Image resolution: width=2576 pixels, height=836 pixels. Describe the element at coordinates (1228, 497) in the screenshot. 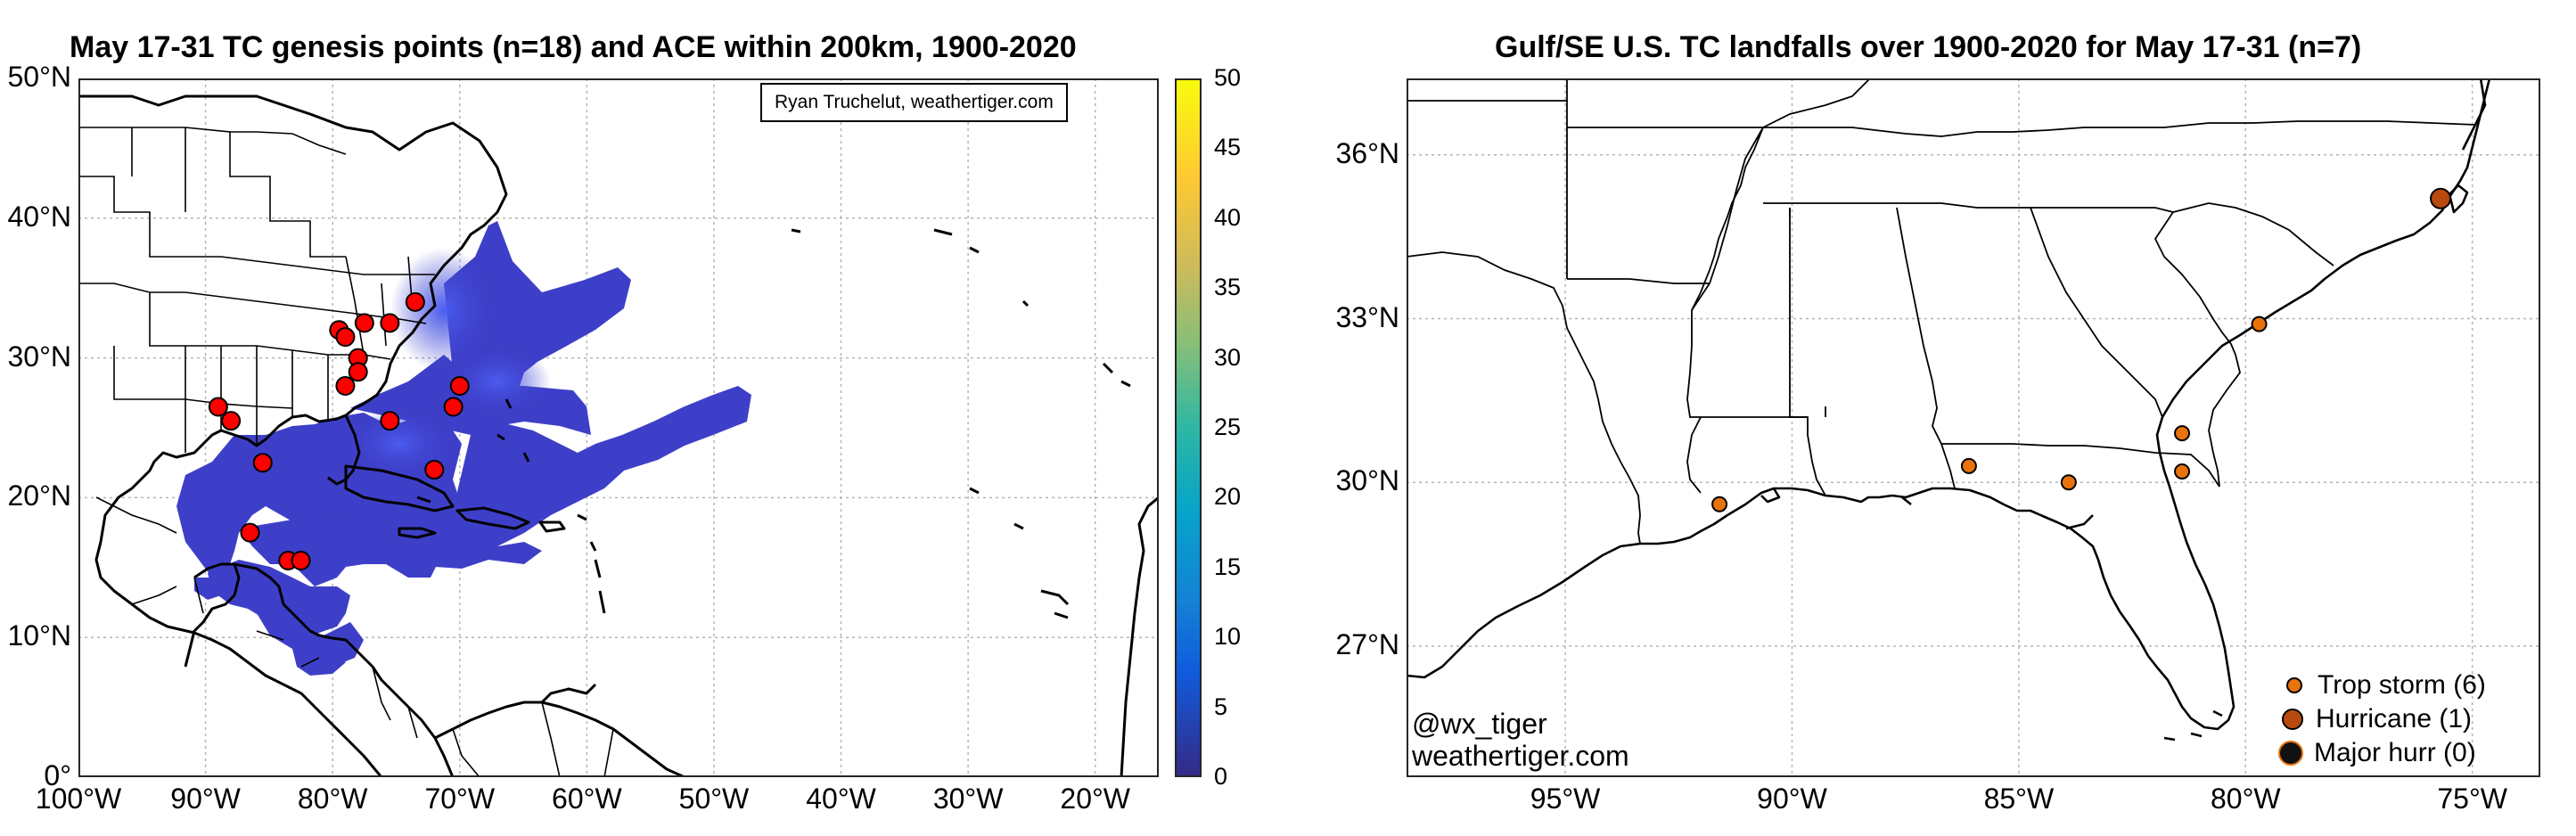

I see `colorbar-tick-label: 20` at that location.